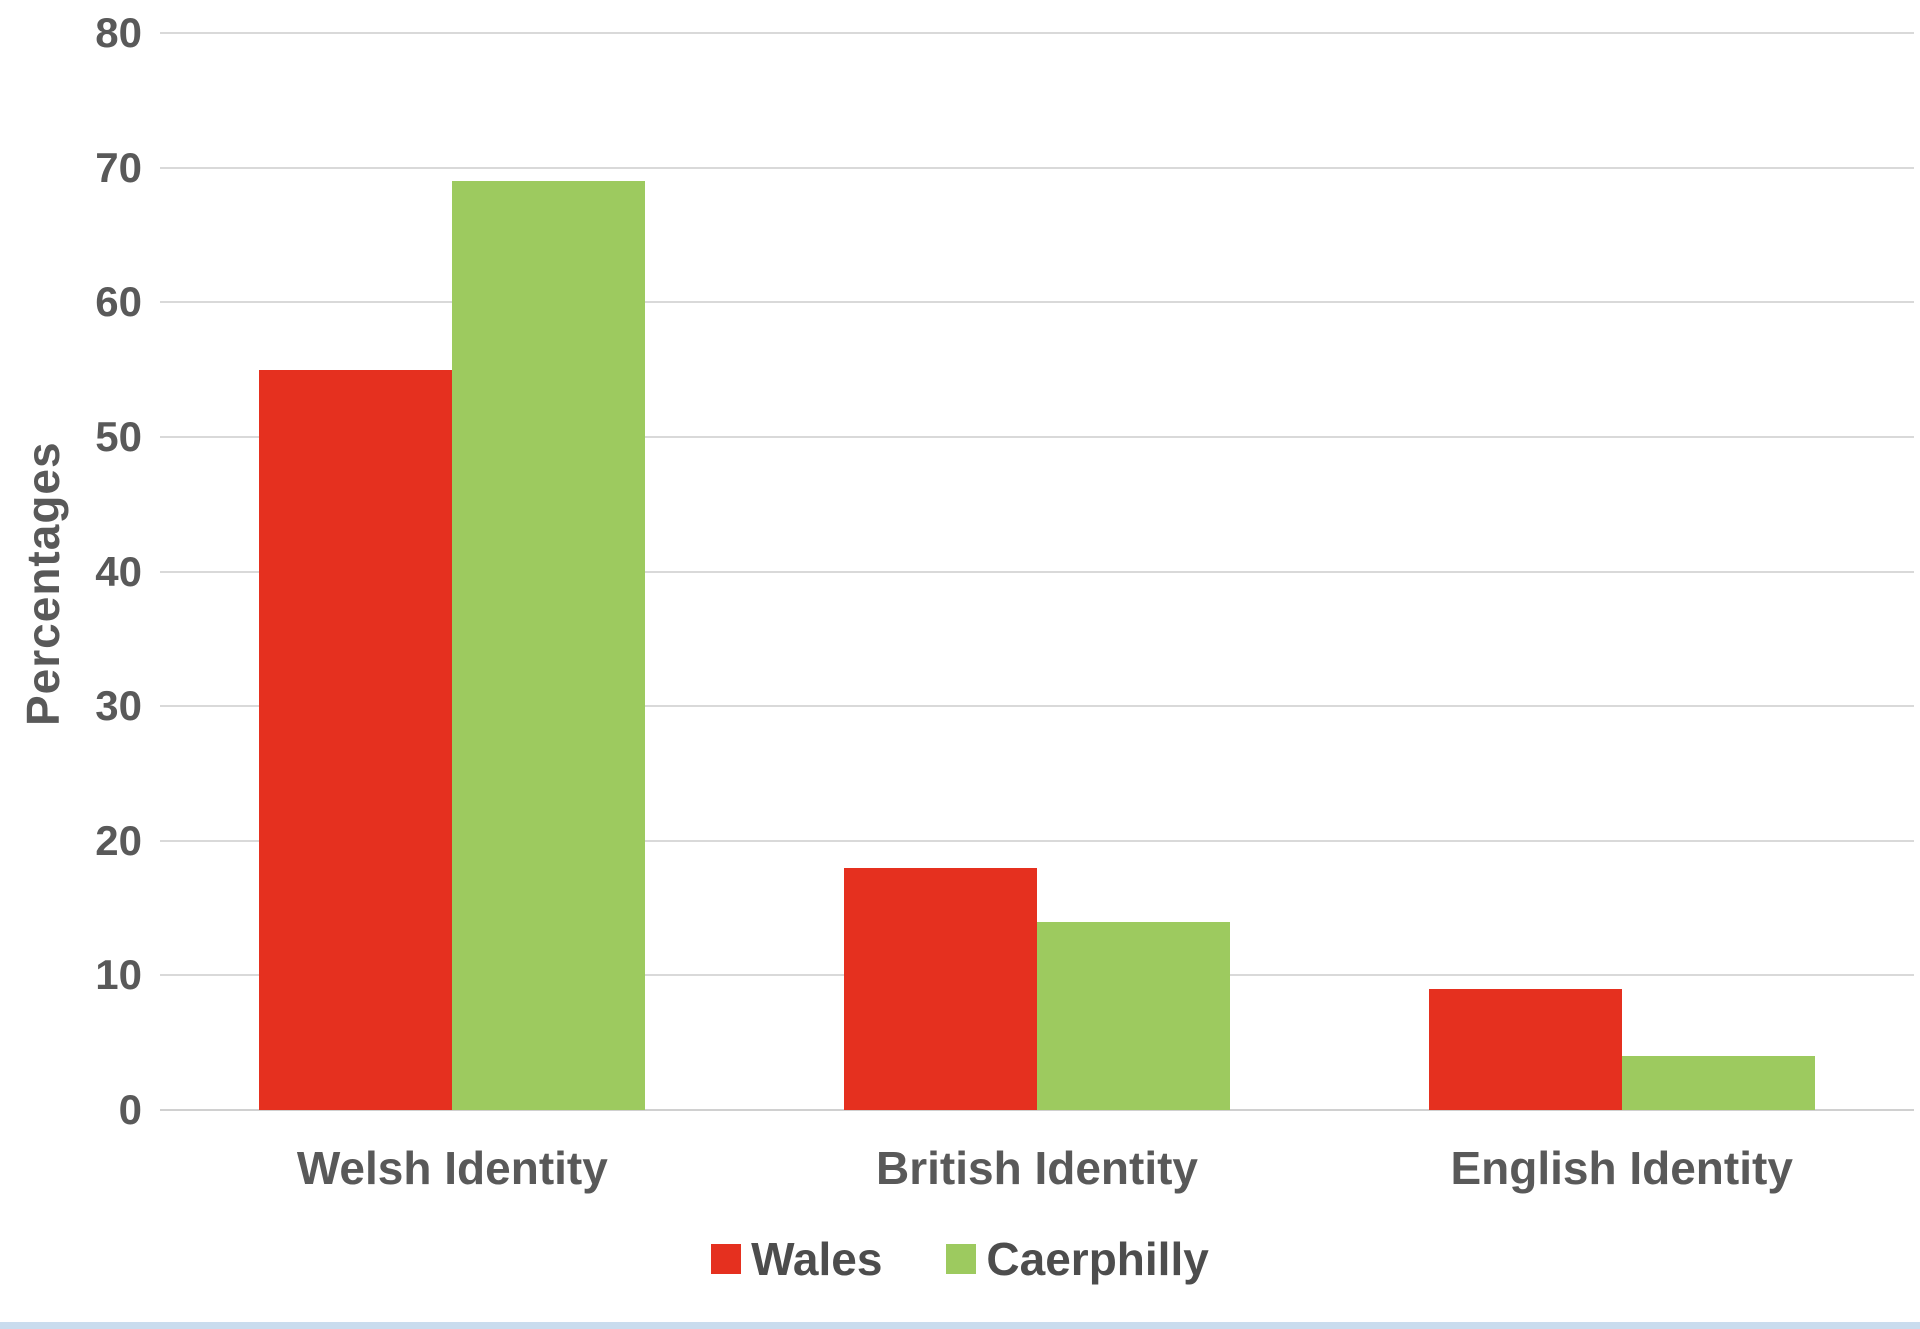 The width and height of the screenshot is (1920, 1329). Describe the element at coordinates (1133, 1015) in the screenshot. I see `bar-caerphilly-british-identity` at that location.